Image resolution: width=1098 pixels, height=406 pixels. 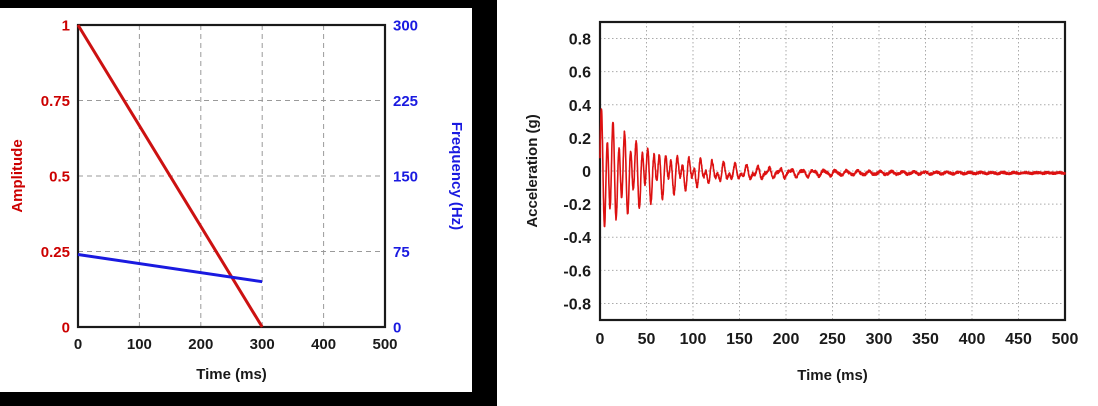 What do you see at coordinates (532, 170) in the screenshot?
I see `y-axis-title: Acceleration (g)` at bounding box center [532, 170].